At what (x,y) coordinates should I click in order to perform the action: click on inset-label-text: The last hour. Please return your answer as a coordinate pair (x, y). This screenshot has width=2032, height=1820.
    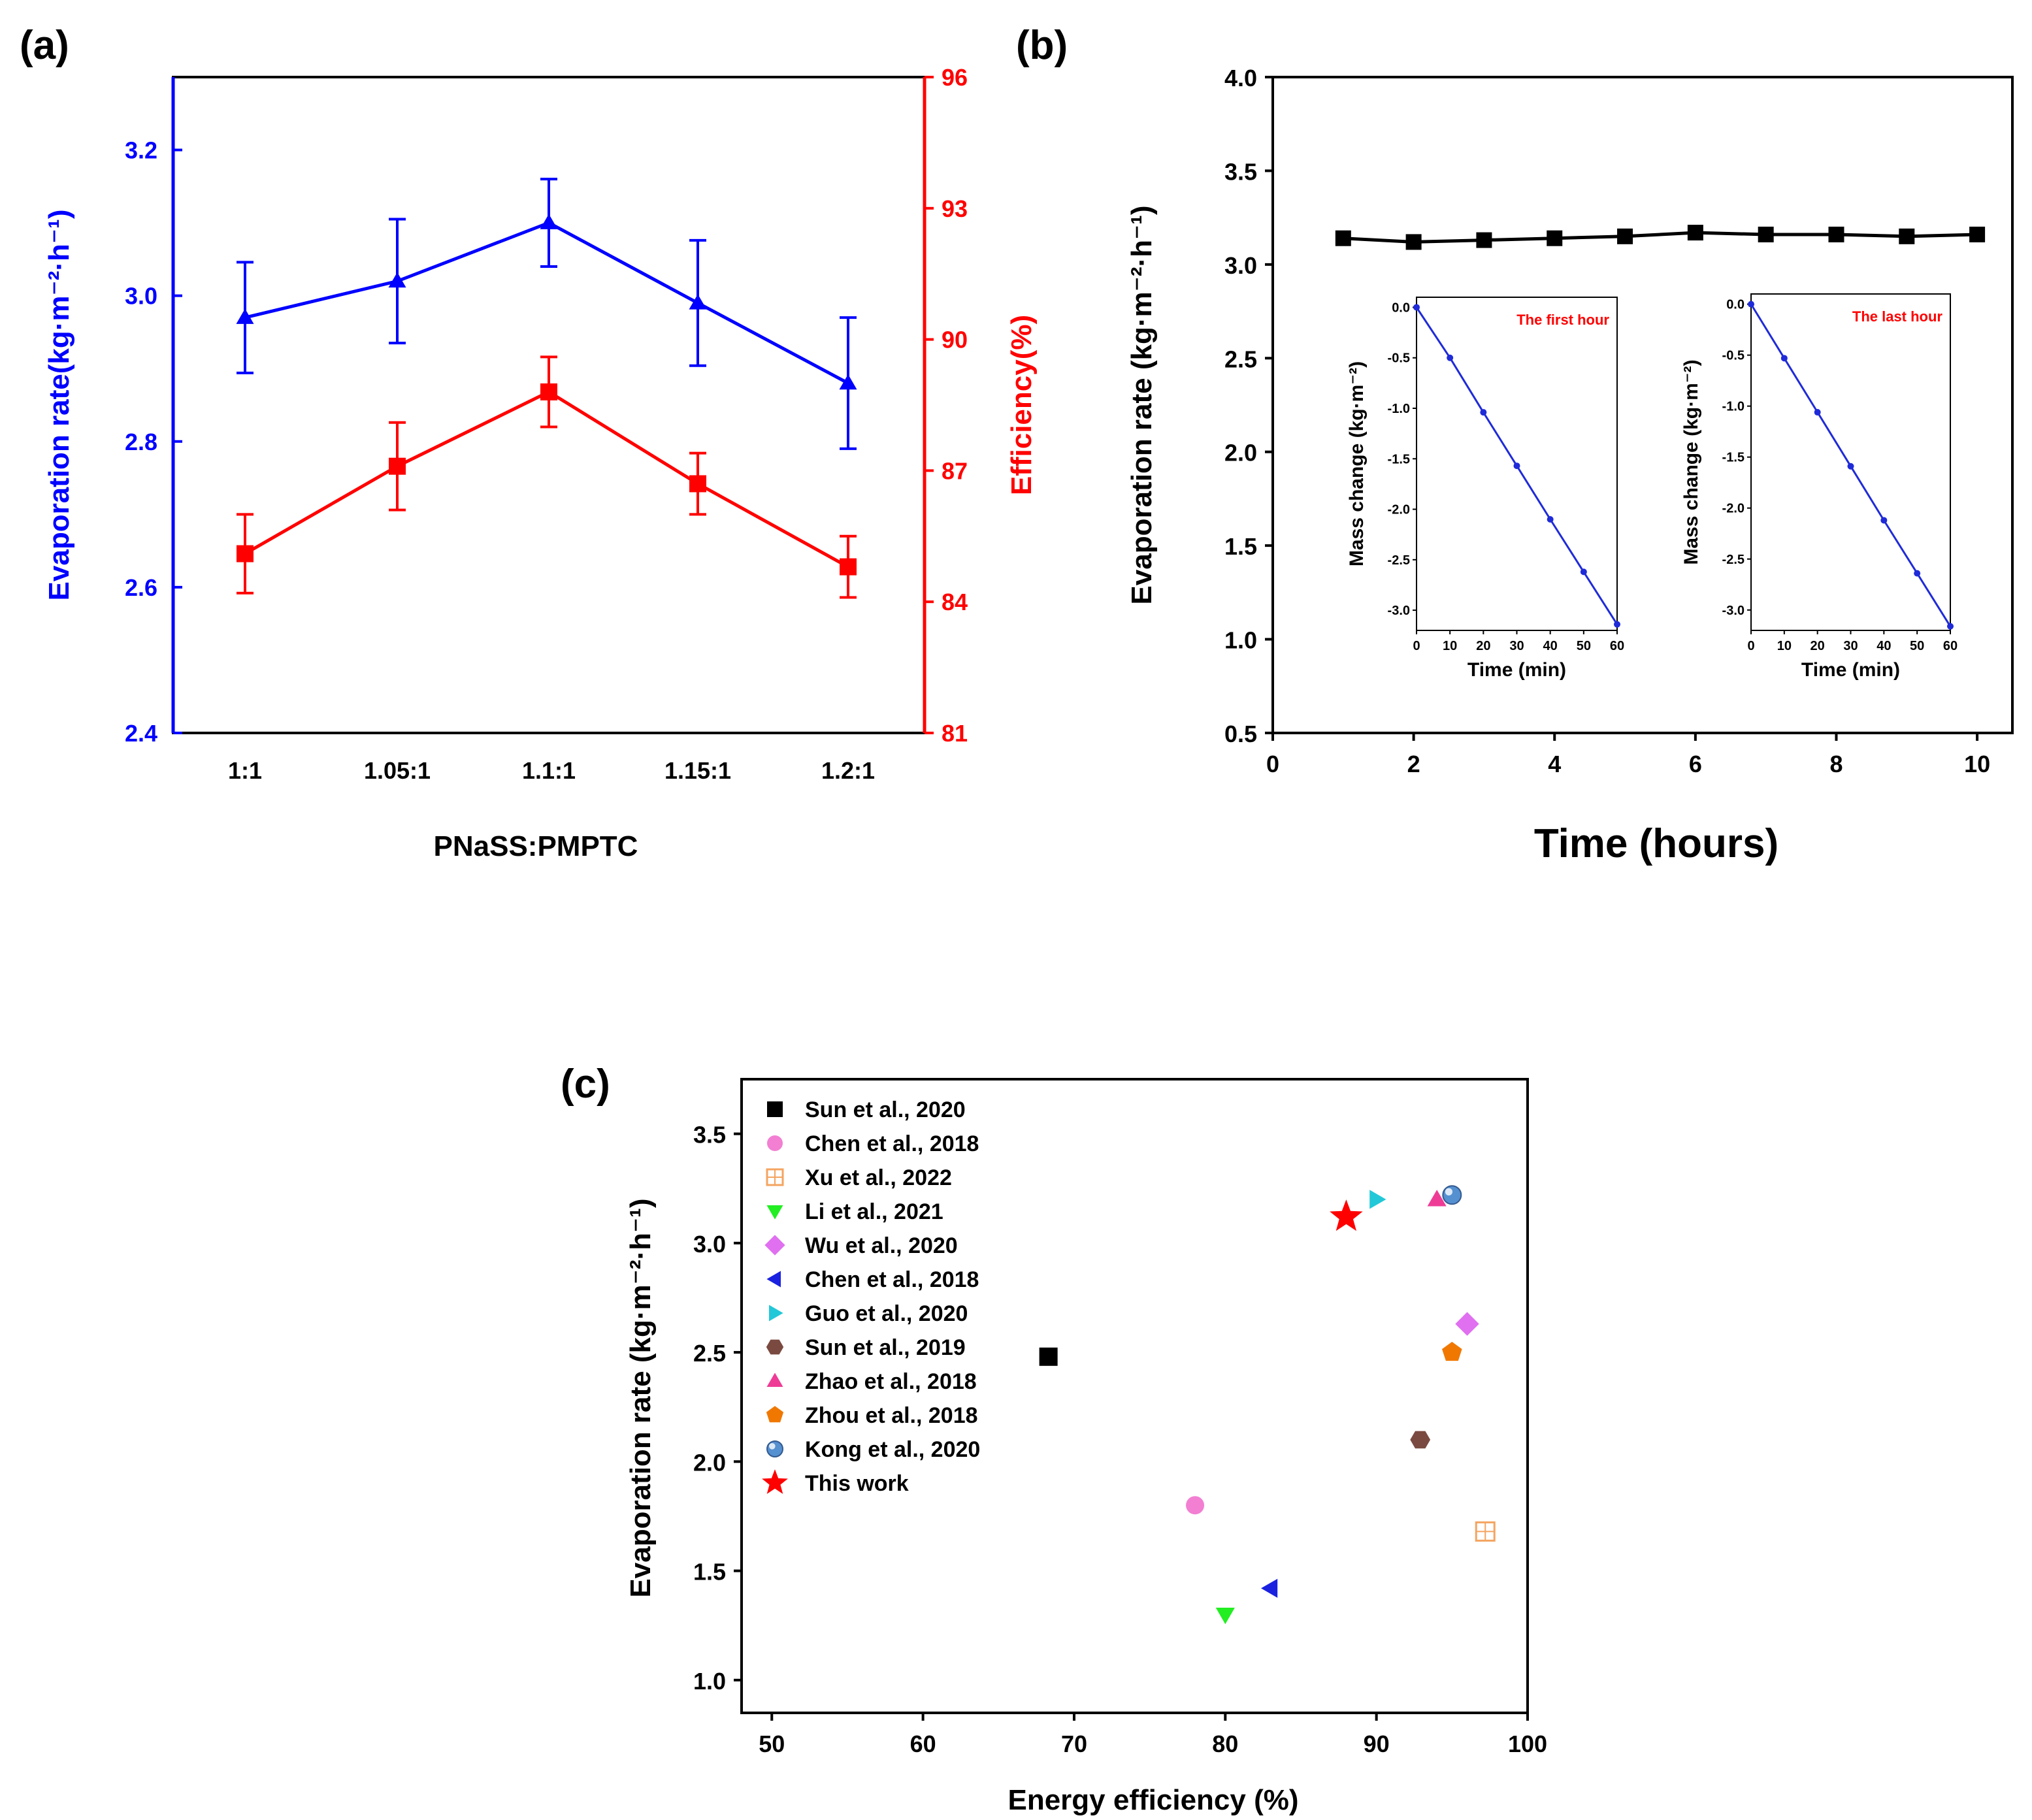
    Looking at the image, I should click on (1897, 316).